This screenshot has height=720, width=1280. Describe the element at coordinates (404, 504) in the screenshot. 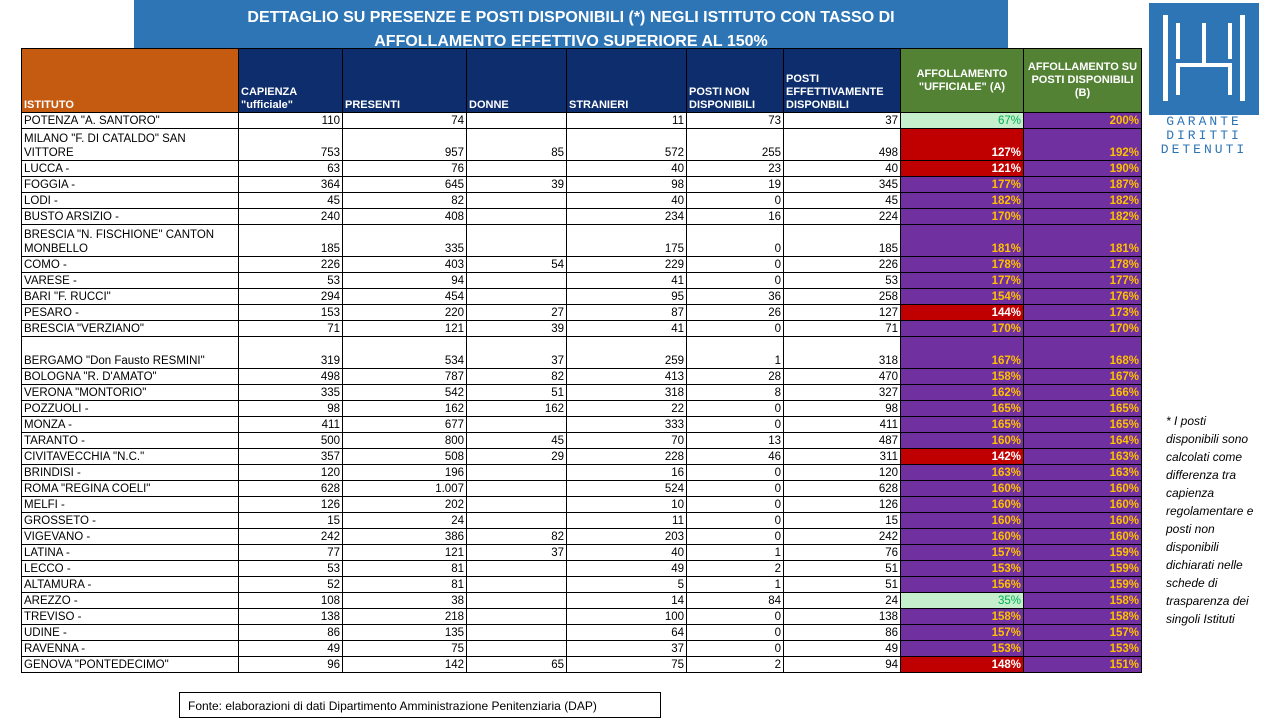

I see `cell-presenti: 202` at that location.